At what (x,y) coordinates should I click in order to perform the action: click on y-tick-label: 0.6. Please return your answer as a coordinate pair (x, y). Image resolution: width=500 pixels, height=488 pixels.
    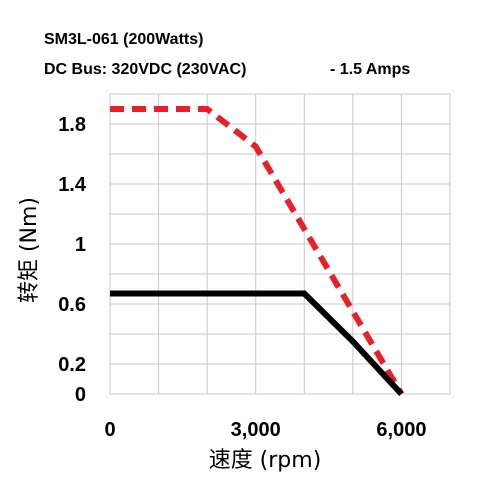
    Looking at the image, I should click on (72, 305).